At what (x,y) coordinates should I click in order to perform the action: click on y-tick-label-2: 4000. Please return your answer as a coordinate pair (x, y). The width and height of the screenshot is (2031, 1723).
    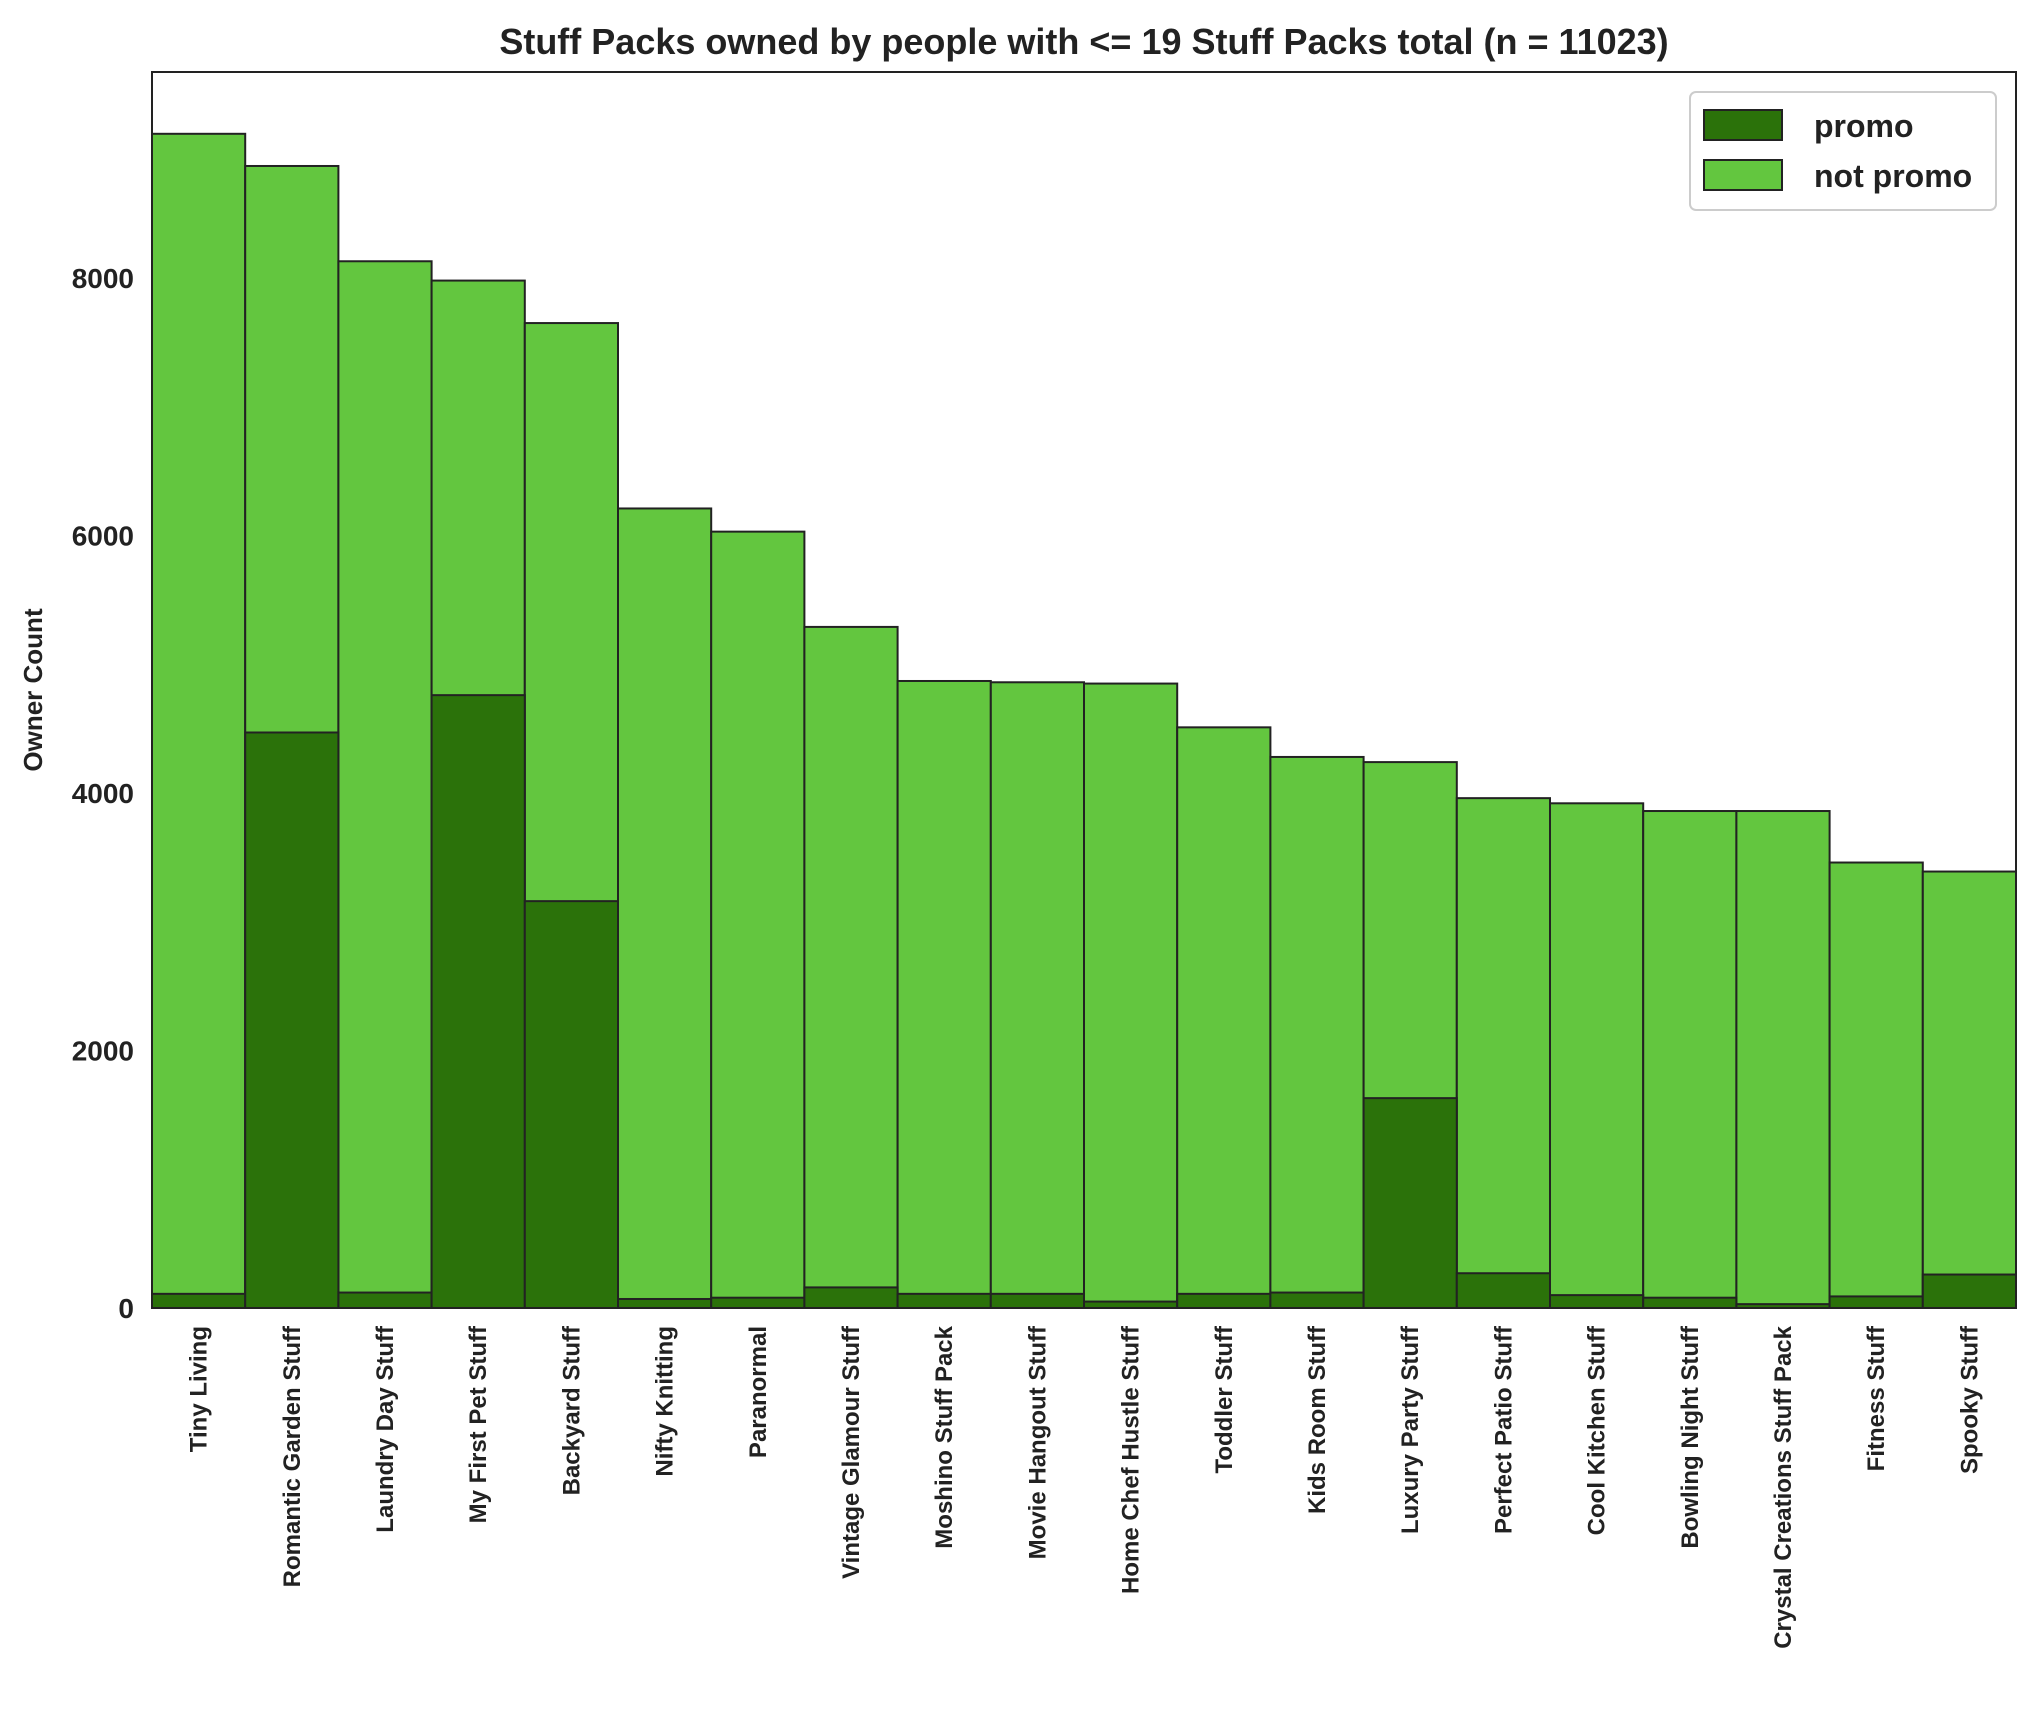
    Looking at the image, I should click on (103, 793).